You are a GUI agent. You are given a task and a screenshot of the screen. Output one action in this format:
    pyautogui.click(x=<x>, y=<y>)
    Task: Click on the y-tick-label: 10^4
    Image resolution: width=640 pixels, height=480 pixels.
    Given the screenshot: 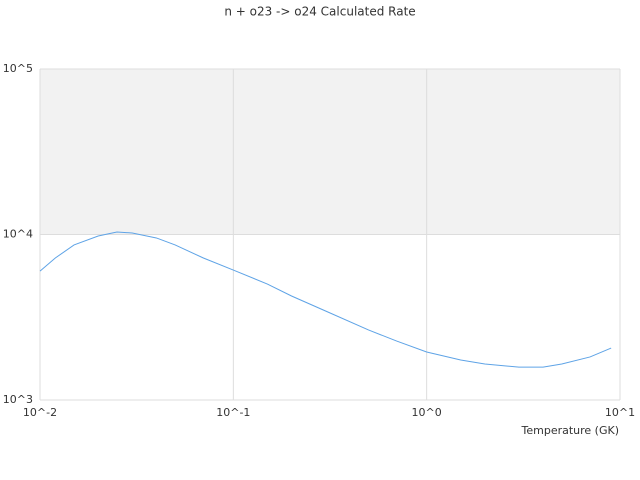 What is the action you would take?
    pyautogui.click(x=18, y=234)
    